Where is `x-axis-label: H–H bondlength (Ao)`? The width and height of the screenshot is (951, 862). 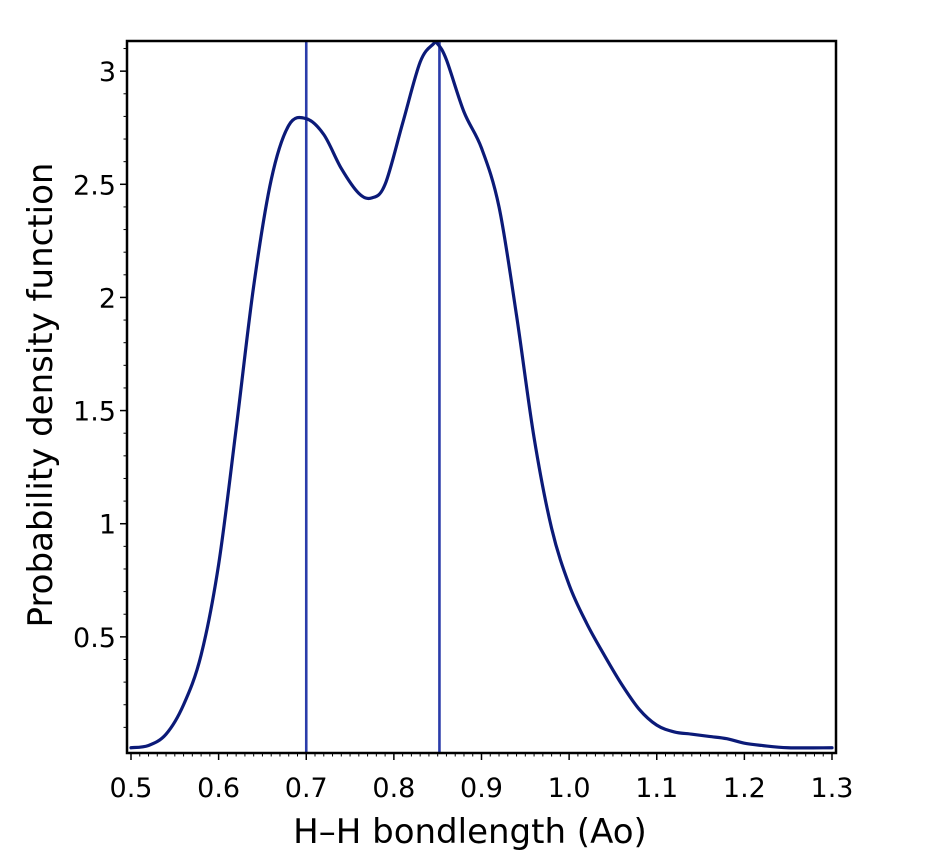 x-axis-label: H–H bondlength (Ao) is located at coordinates (470, 832).